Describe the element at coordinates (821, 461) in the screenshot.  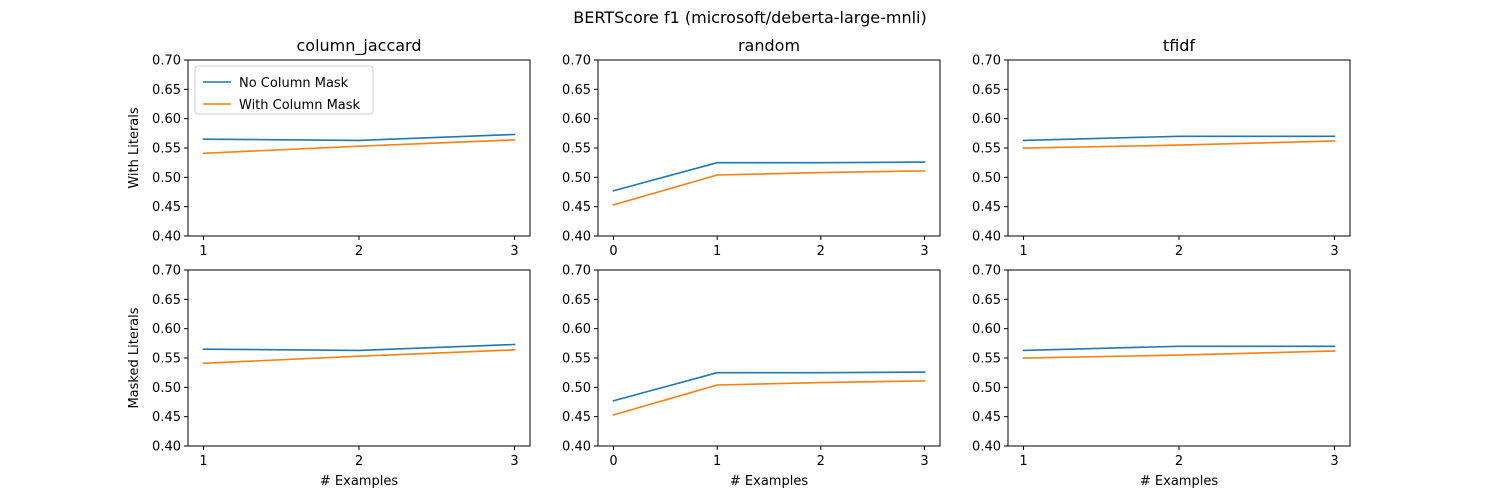
I see `subplot-5-xtick-label-2: 2` at that location.